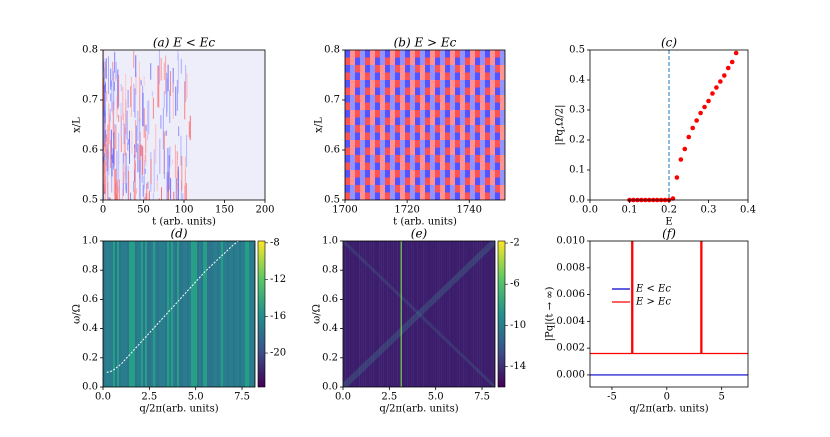  What do you see at coordinates (425, 43) in the screenshot?
I see `chart-title: (b) E > Ec` at bounding box center [425, 43].